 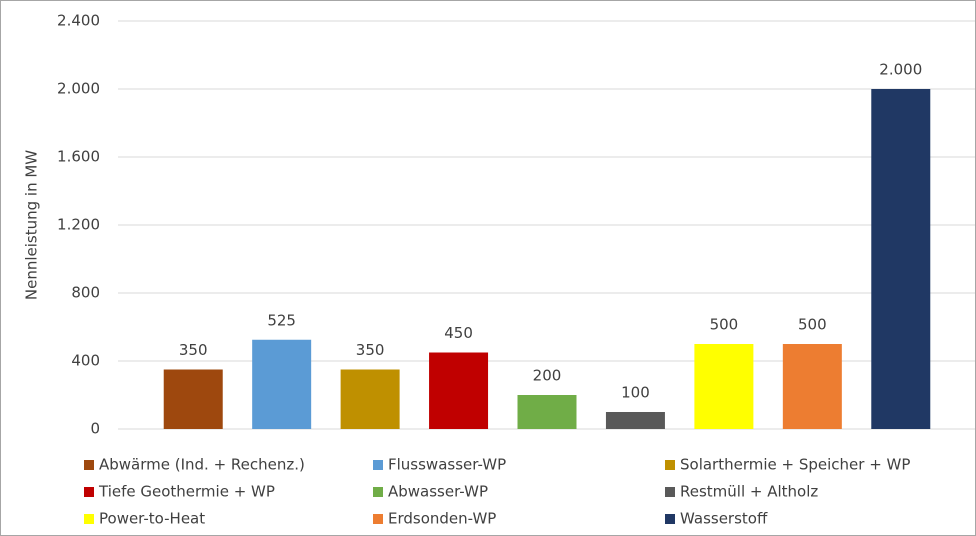 I want to click on legend-label: Erdsonden-WP, so click(x=442, y=519).